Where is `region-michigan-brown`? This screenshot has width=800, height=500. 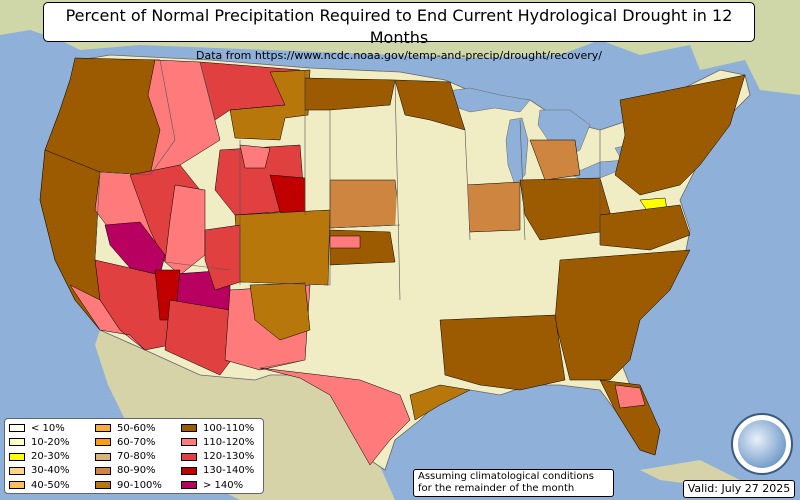 region-michigan-brown is located at coordinates (555, 160).